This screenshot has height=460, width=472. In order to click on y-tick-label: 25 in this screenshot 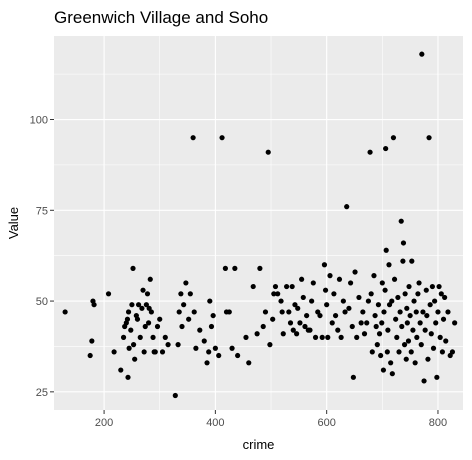, I will do `click(42, 393)`.